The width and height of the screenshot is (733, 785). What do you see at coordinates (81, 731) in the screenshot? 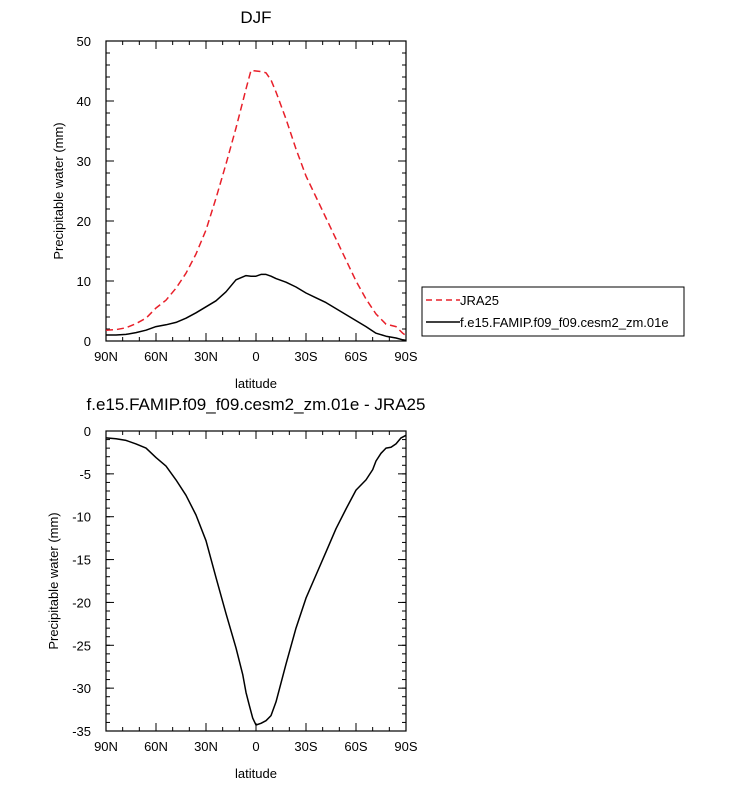
I see `y-tick-label: -35` at bounding box center [81, 731].